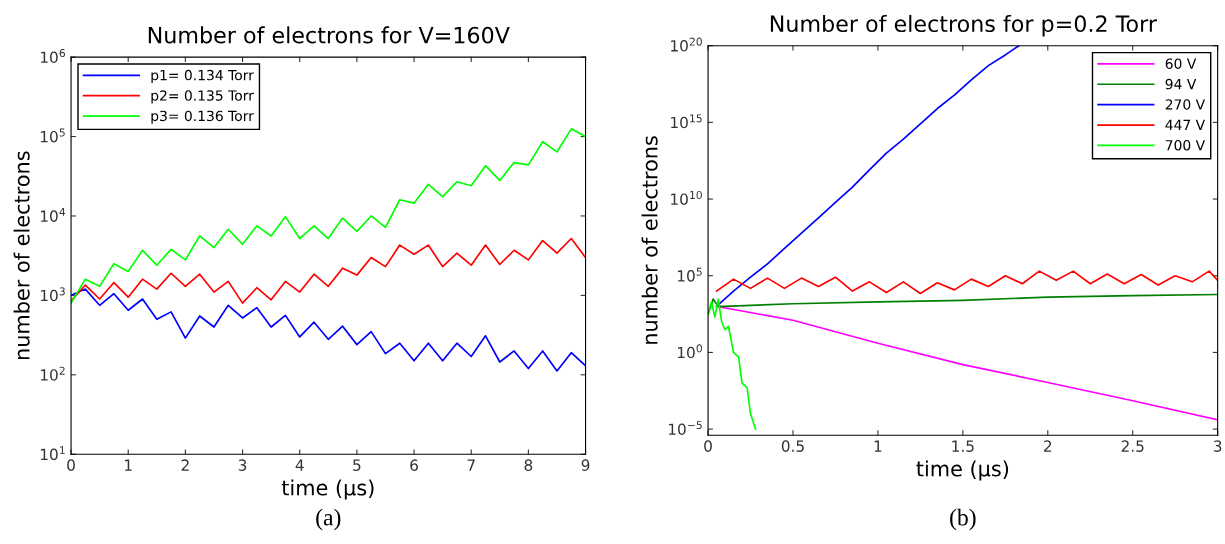  Describe the element at coordinates (52, 453) in the screenshot. I see `y-tick-label: 10$^{1}$` at that location.